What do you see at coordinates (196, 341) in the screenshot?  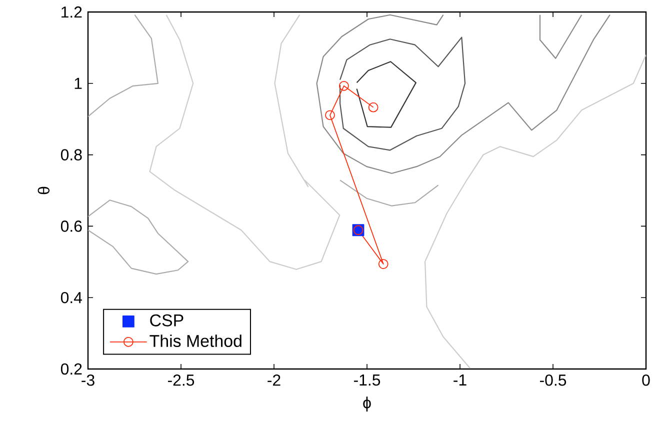 I see `legend-label: This Method` at bounding box center [196, 341].